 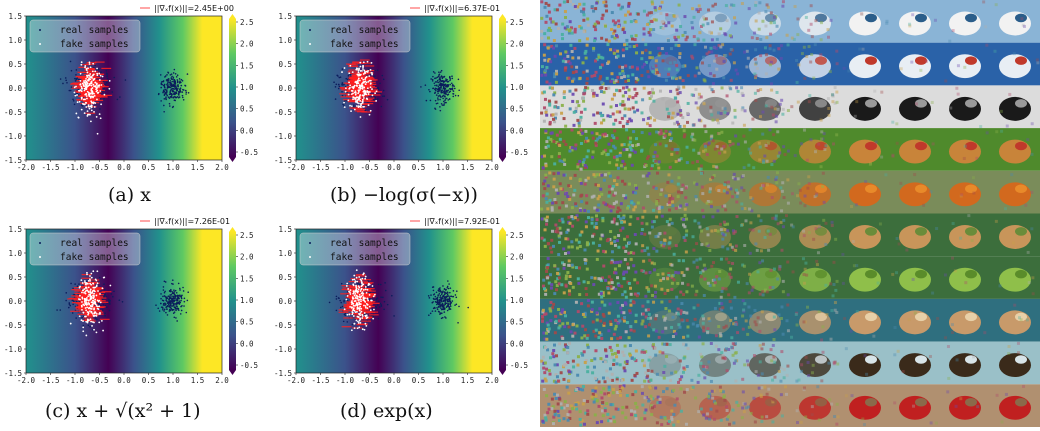 What do you see at coordinates (364, 257) in the screenshot?
I see `legend-fake-label: fake samples` at bounding box center [364, 257].